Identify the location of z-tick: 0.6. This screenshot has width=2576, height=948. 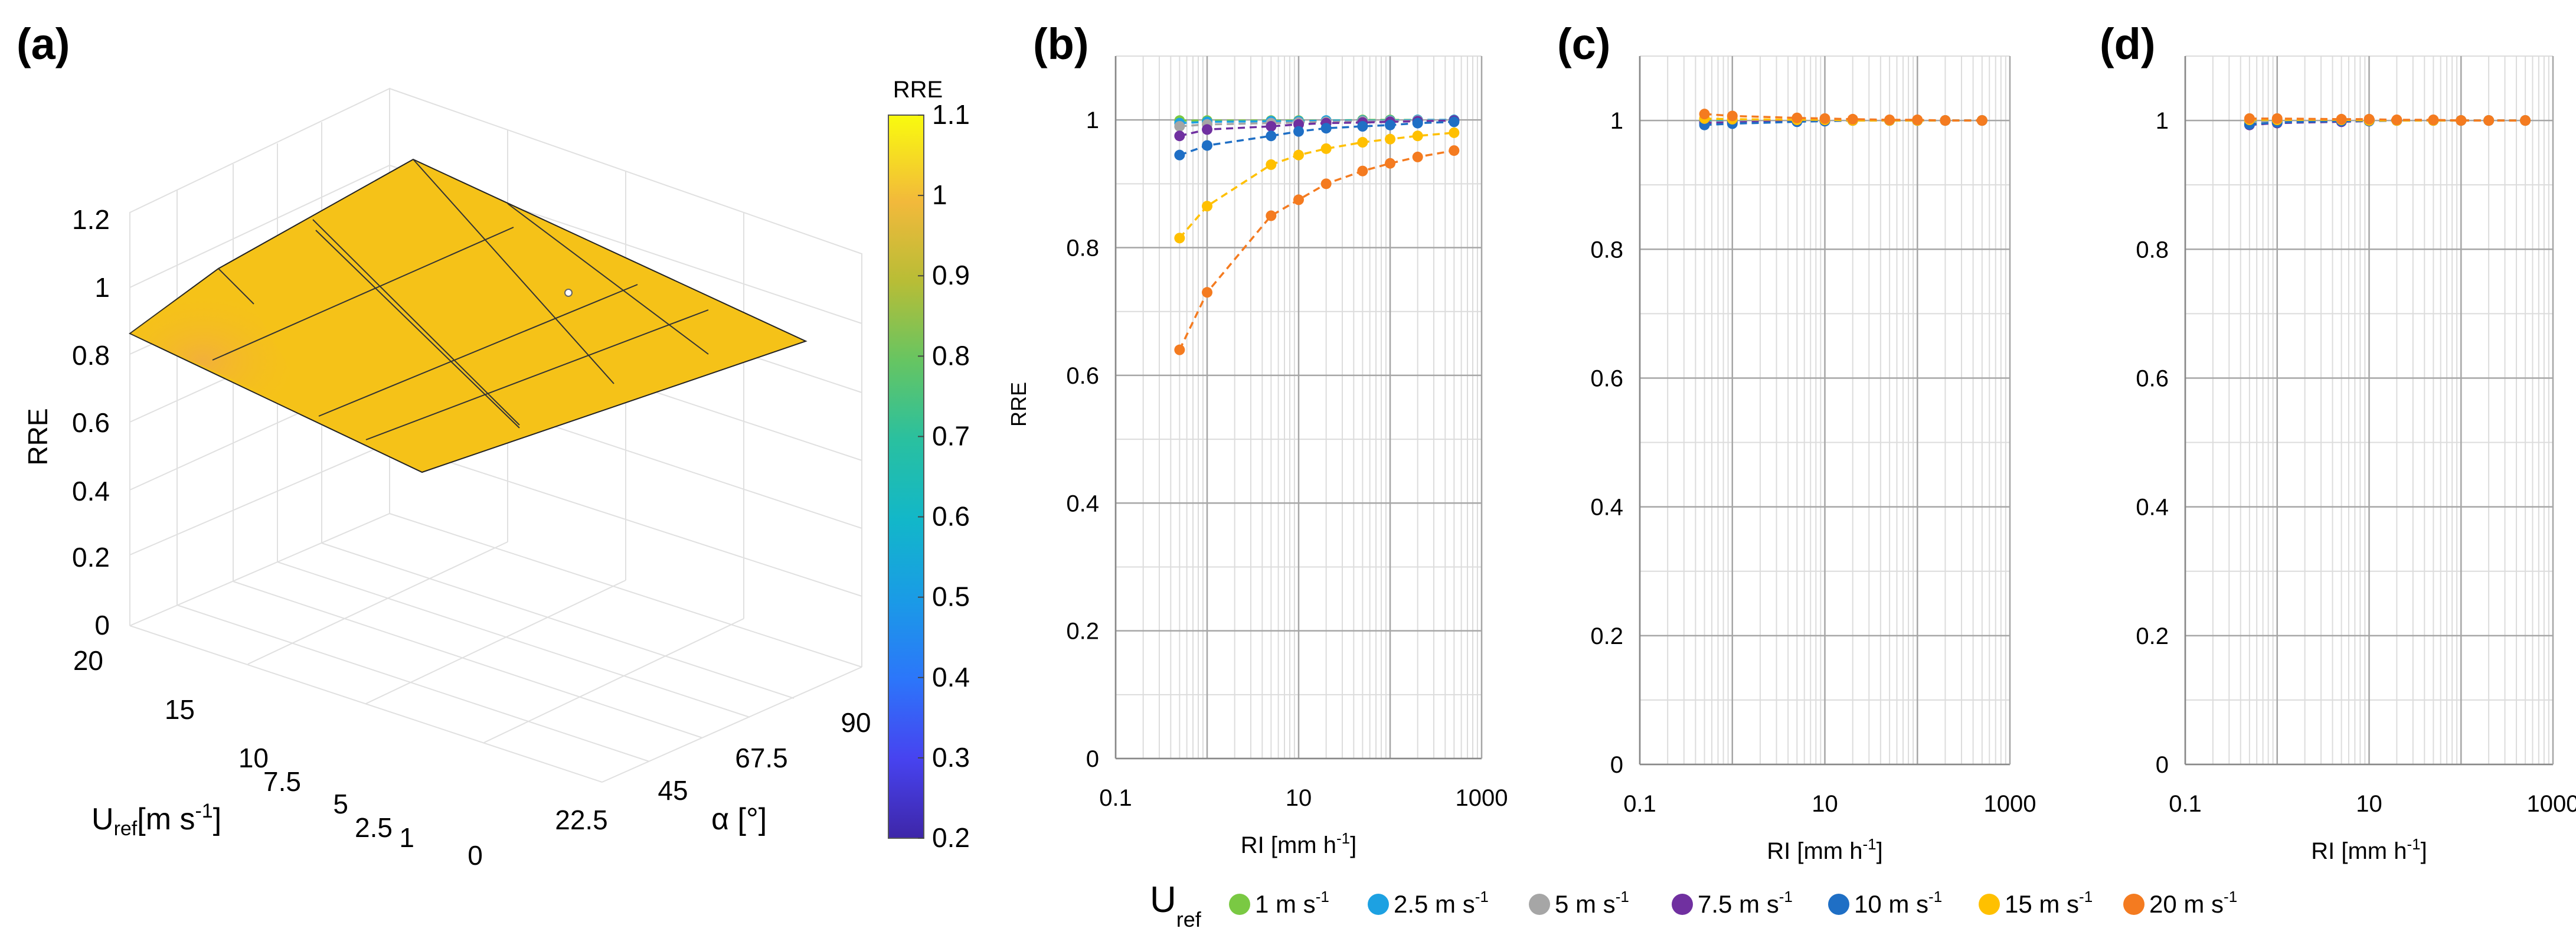
(91, 423).